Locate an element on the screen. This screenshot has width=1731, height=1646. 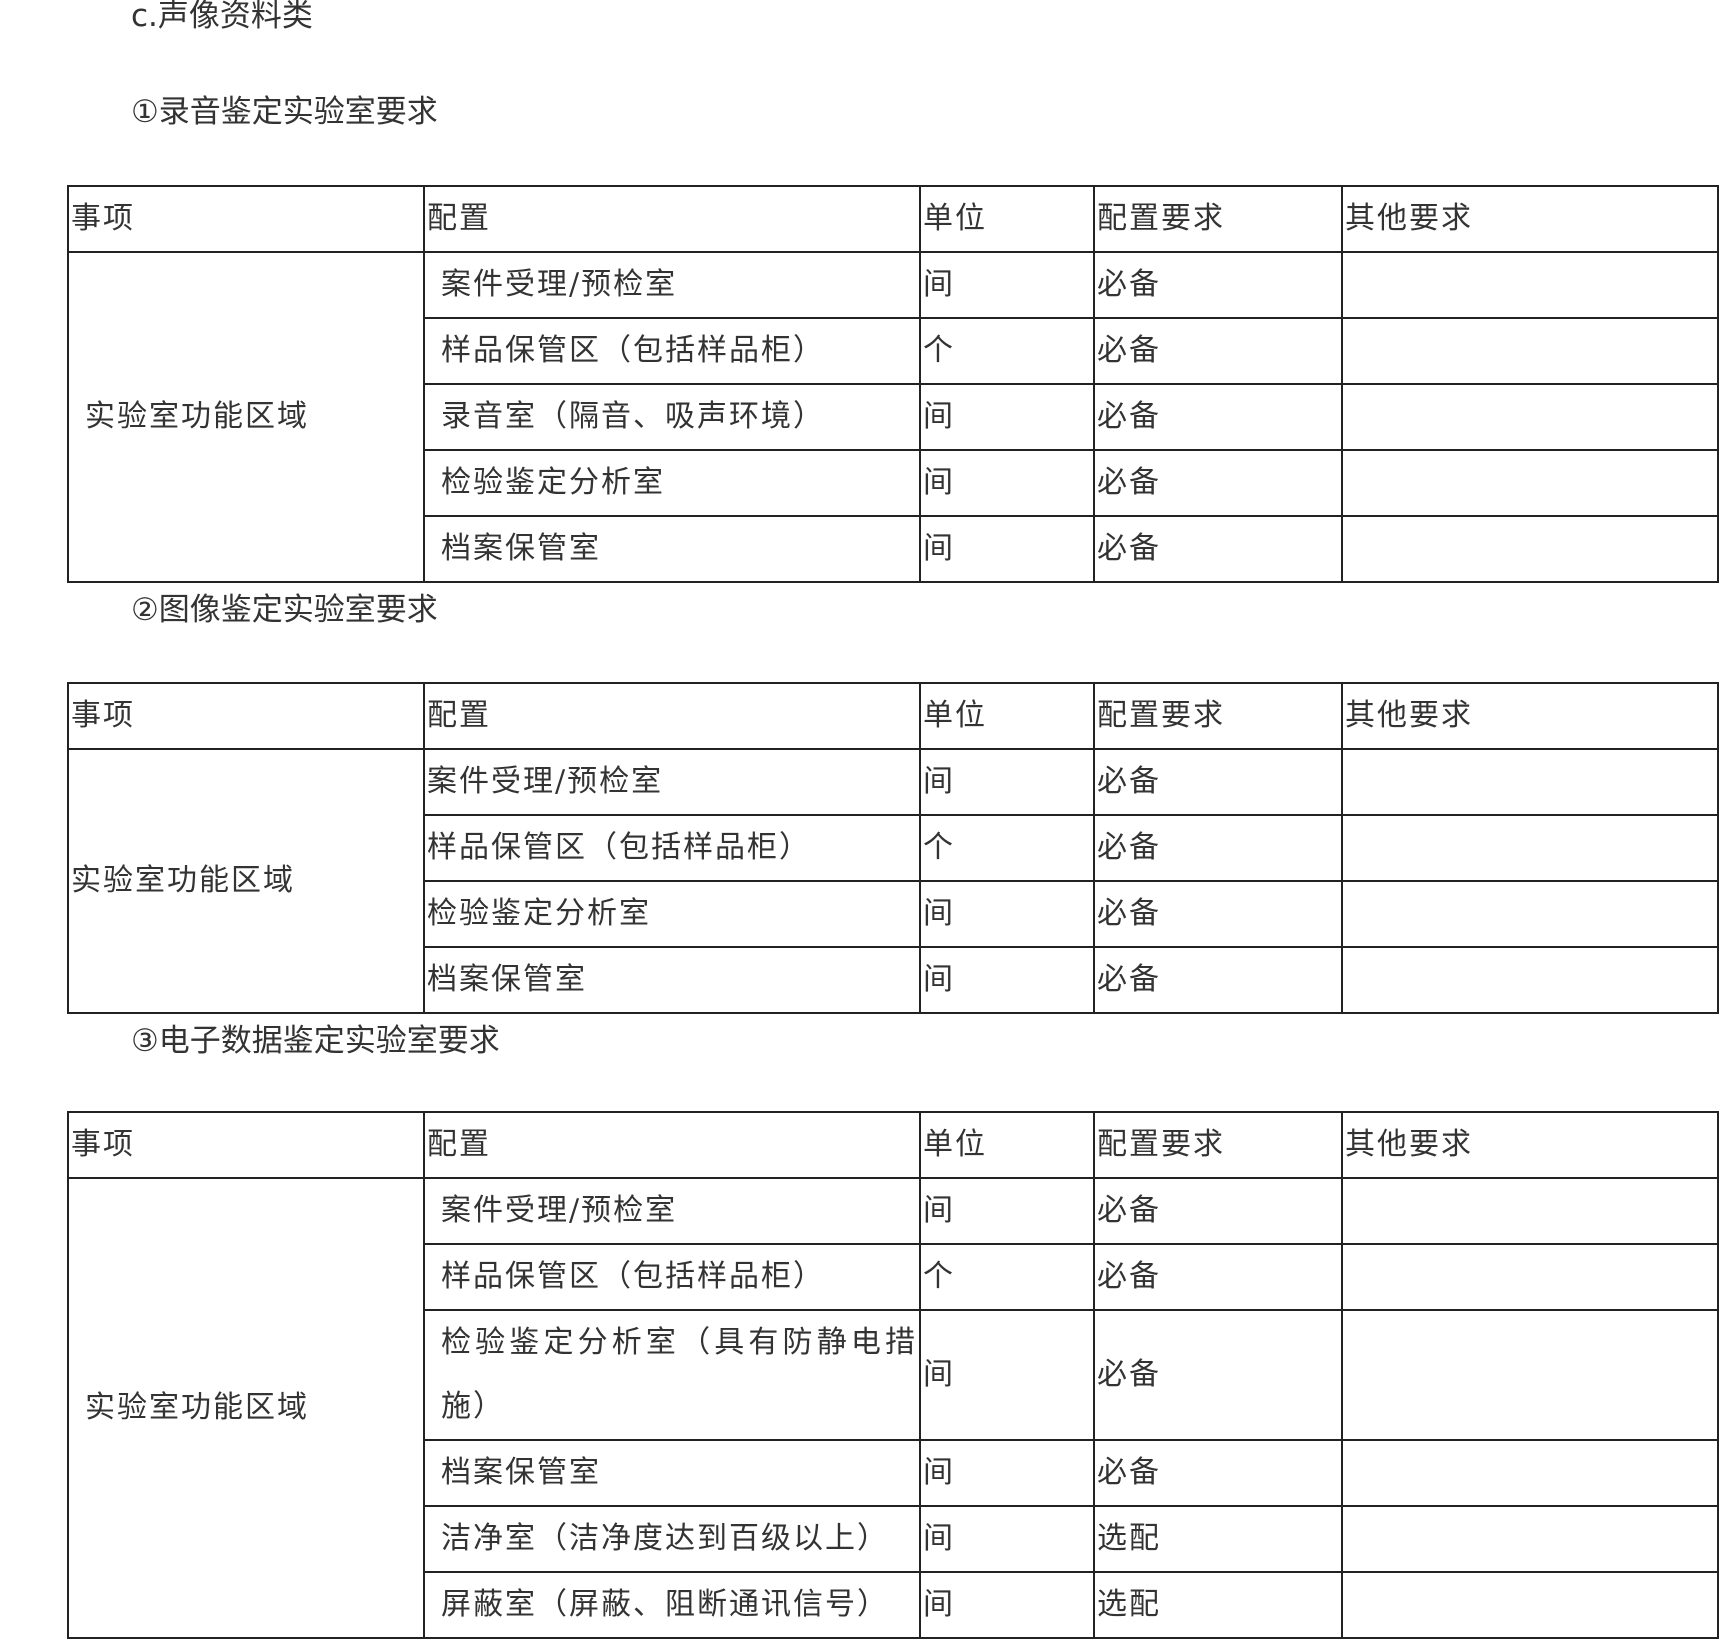
section-title: ①录音鉴定实验室要求 is located at coordinates (284, 112).